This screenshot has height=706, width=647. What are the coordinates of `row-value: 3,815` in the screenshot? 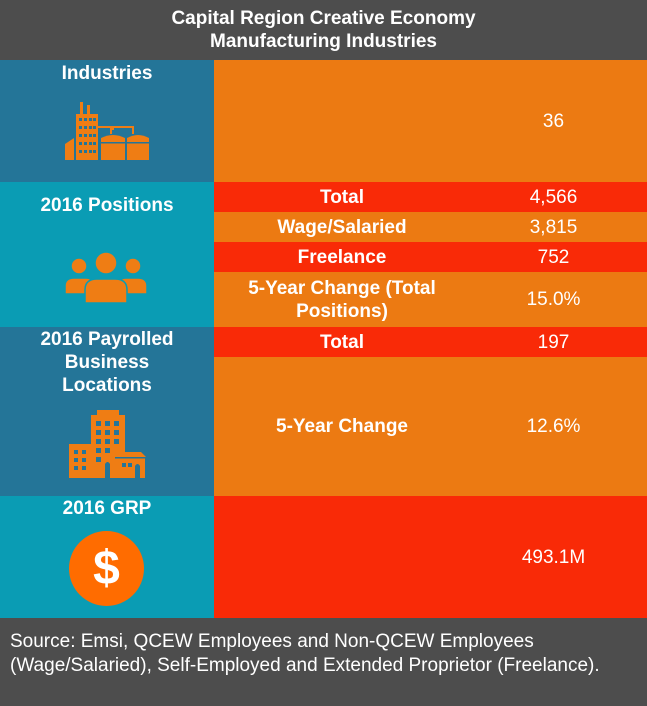 It's located at (553, 227).